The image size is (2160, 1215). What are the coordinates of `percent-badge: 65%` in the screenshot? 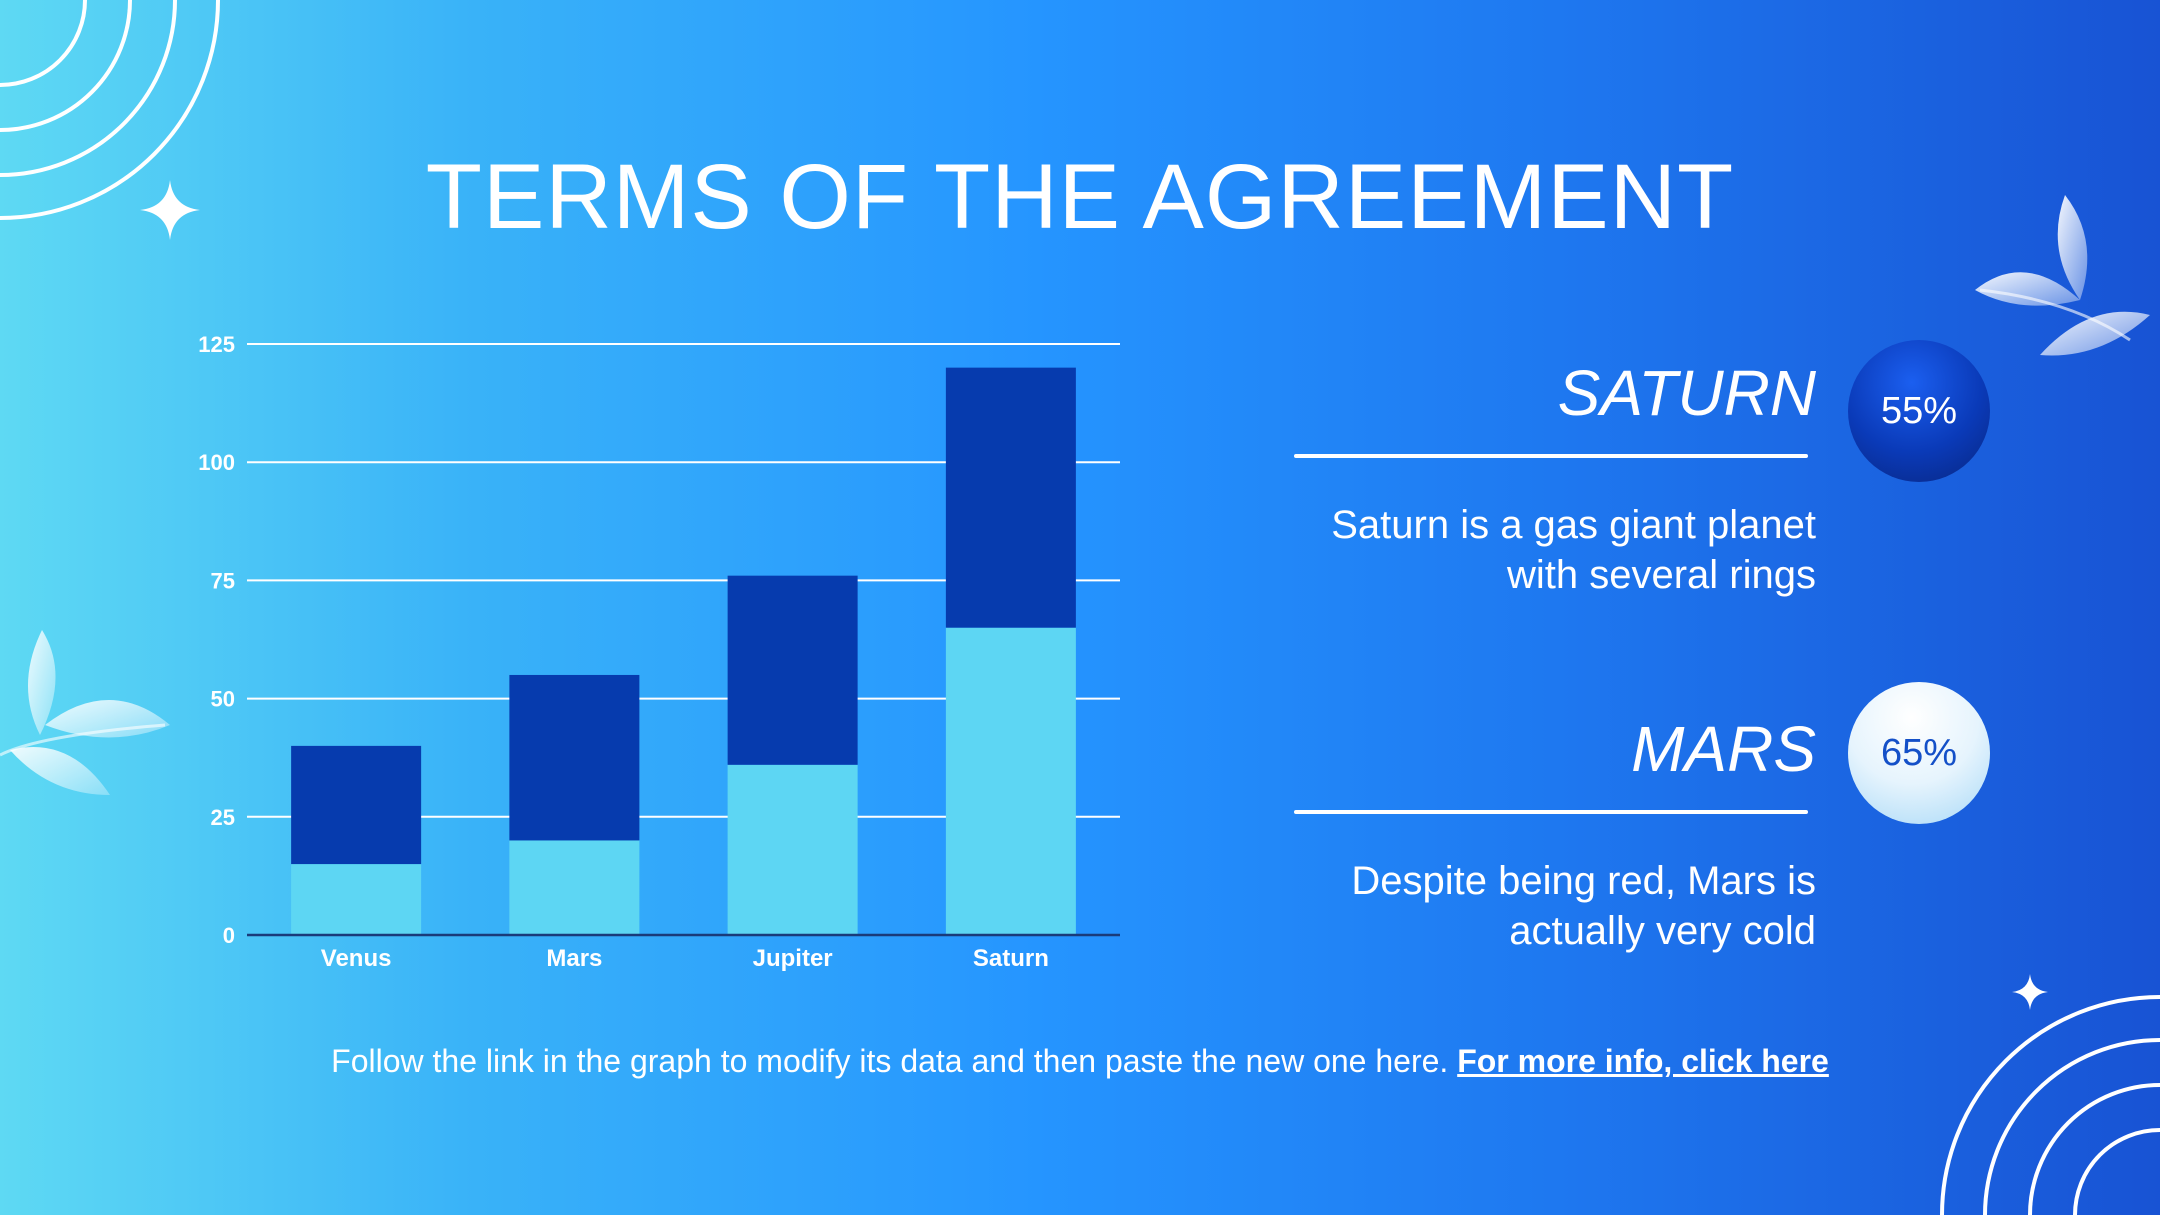 It's located at (1919, 753).